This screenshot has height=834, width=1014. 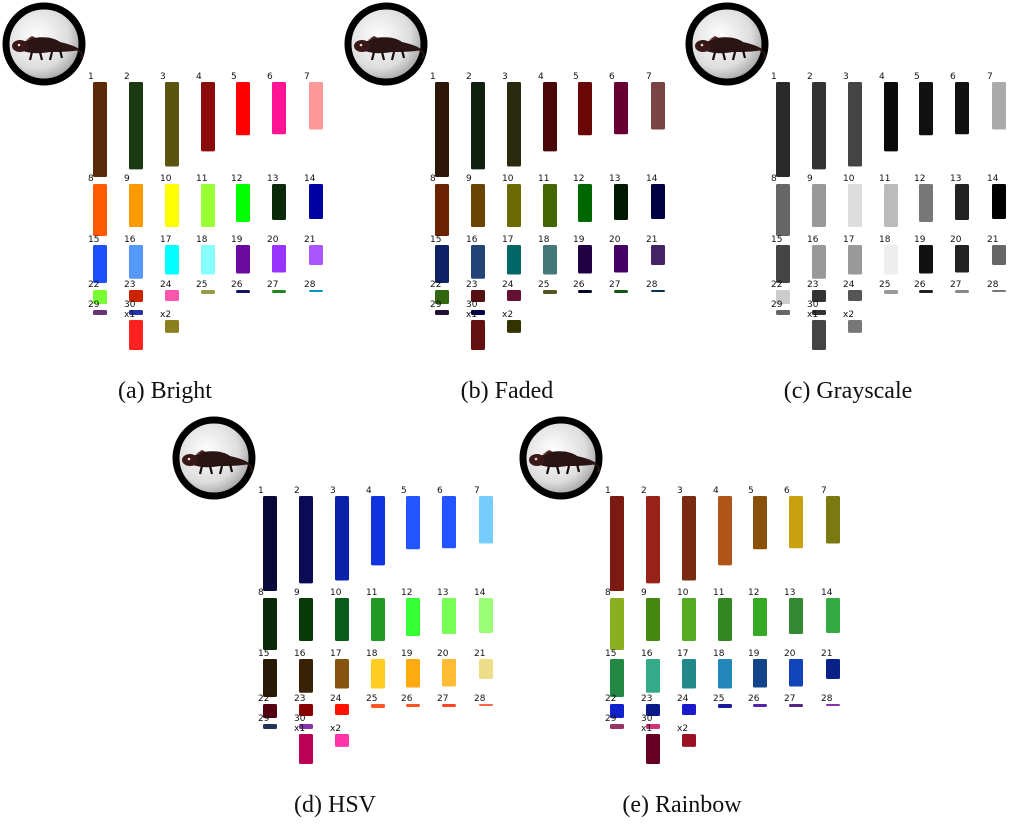 I want to click on chameleon-body-icon, so click(x=391, y=45).